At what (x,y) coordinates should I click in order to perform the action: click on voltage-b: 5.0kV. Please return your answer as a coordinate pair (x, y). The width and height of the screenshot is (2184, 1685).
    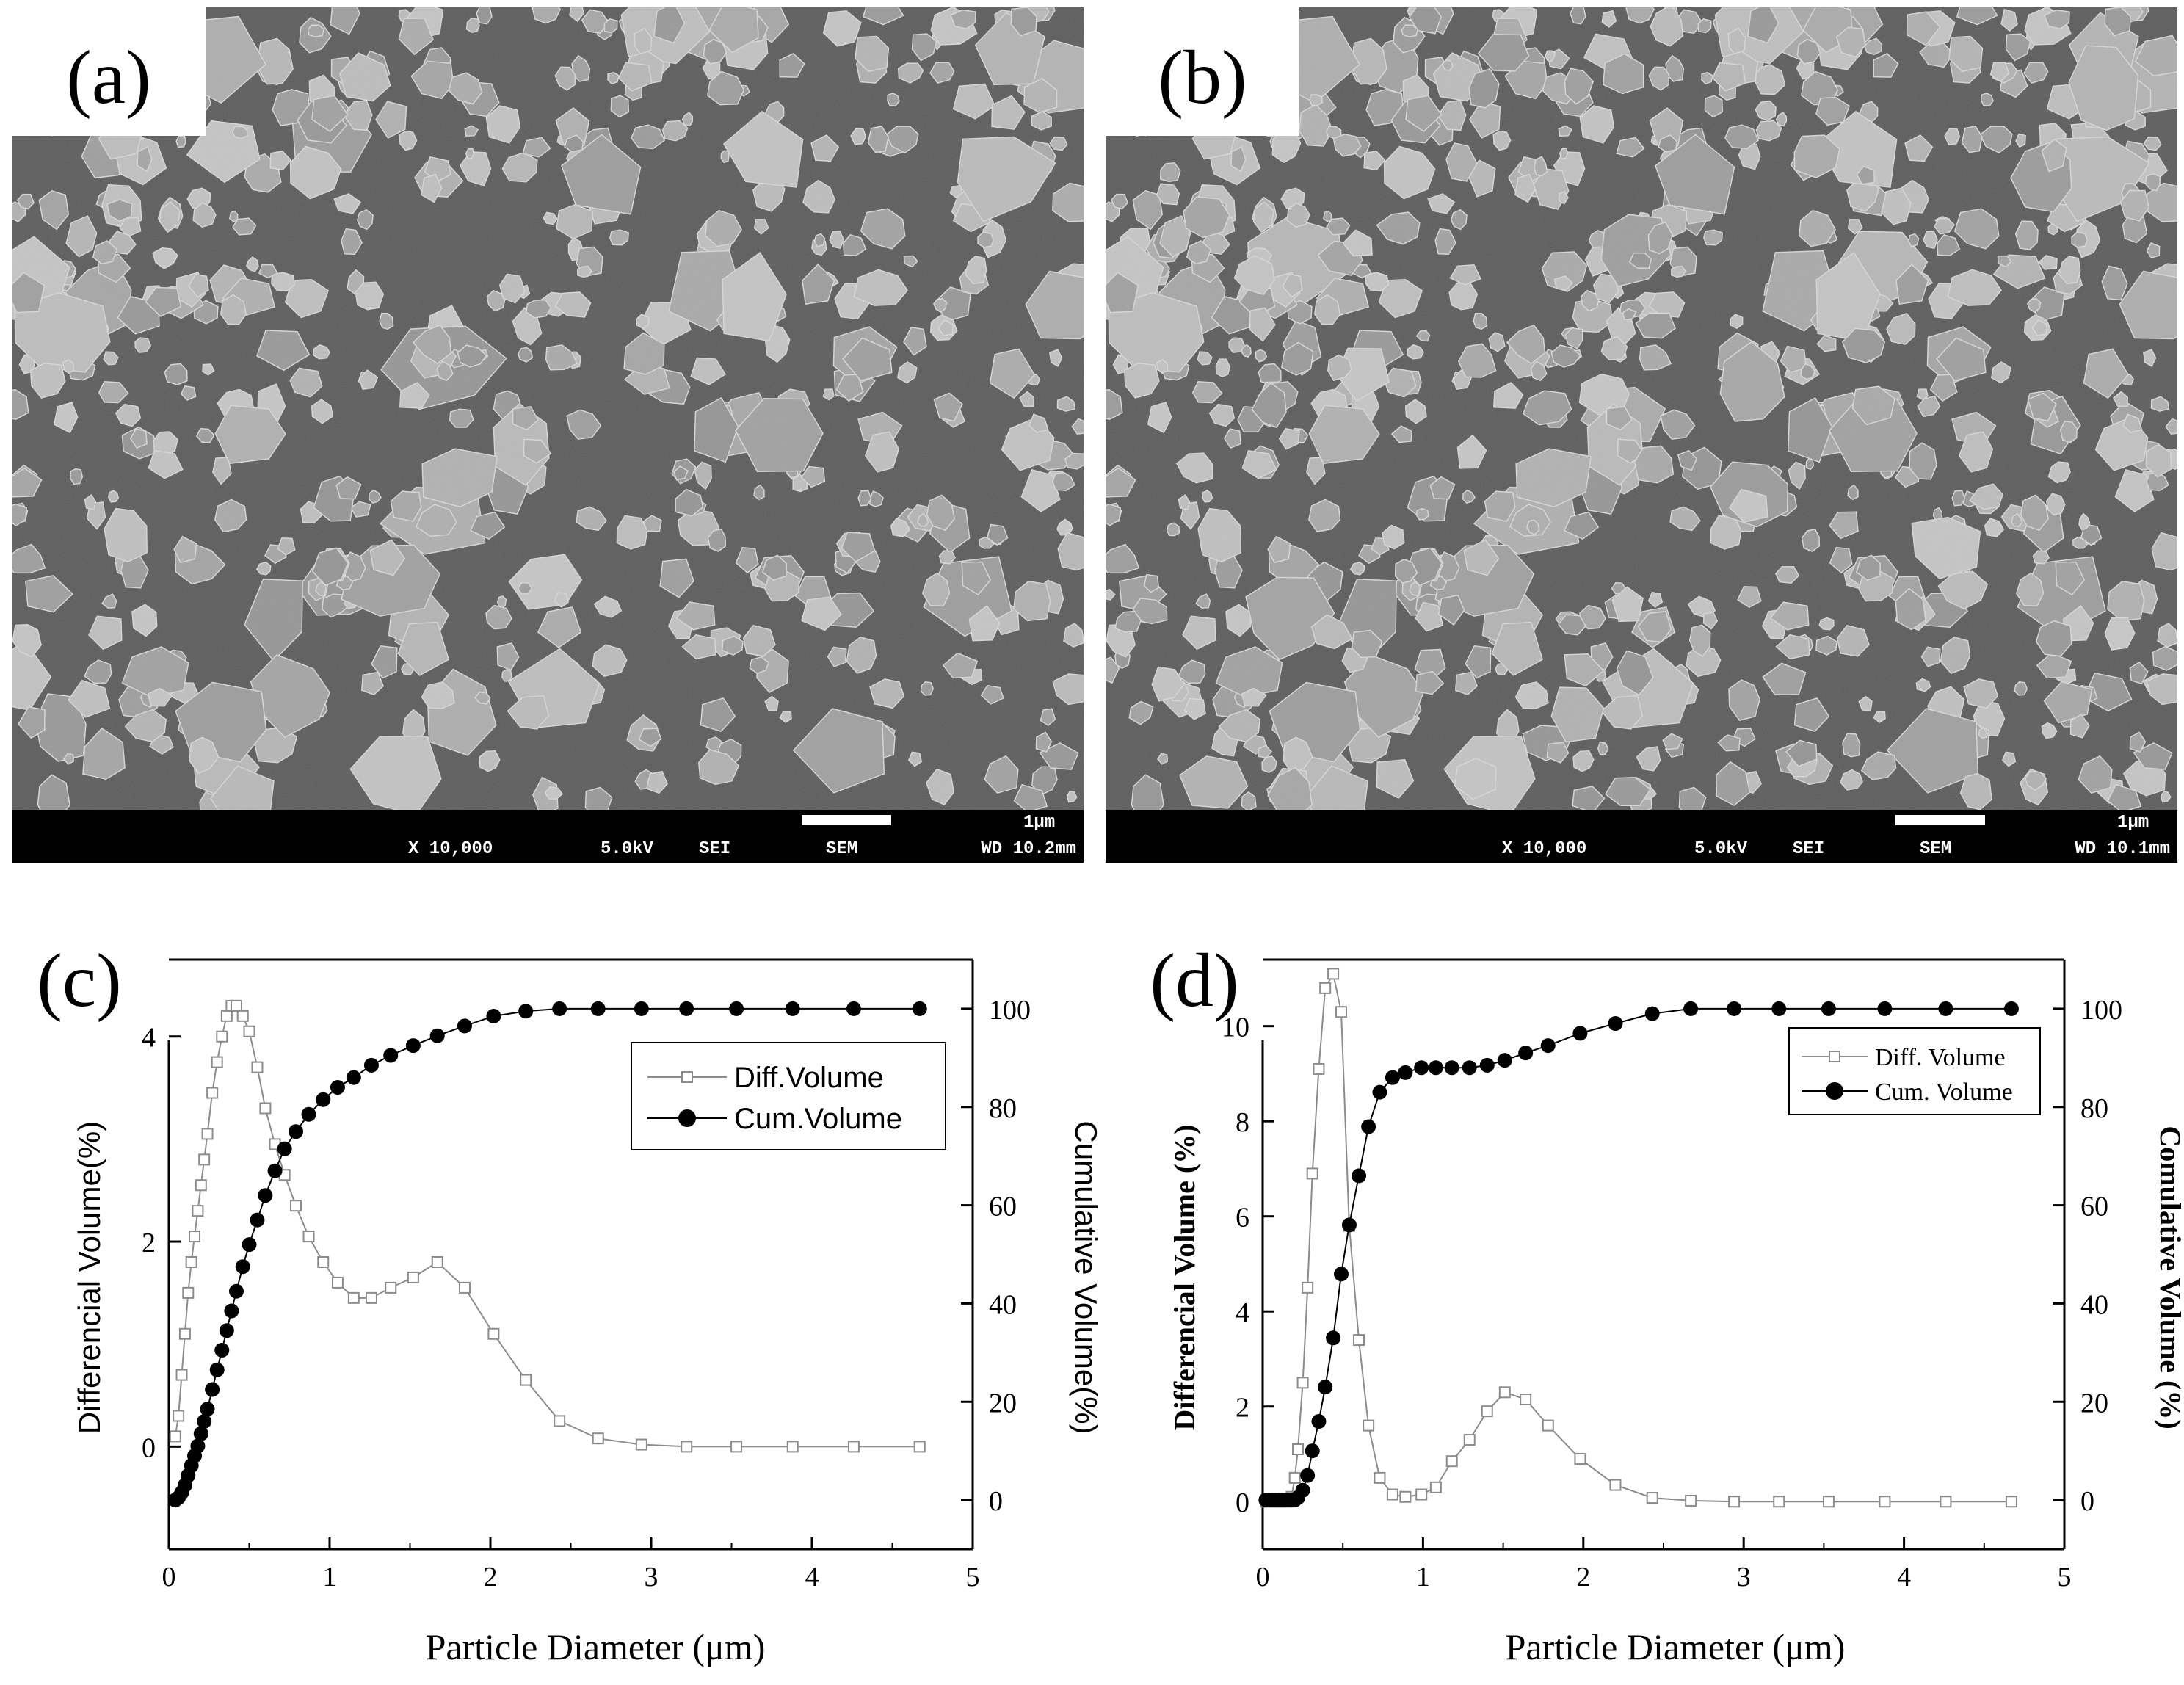
    Looking at the image, I should click on (1721, 849).